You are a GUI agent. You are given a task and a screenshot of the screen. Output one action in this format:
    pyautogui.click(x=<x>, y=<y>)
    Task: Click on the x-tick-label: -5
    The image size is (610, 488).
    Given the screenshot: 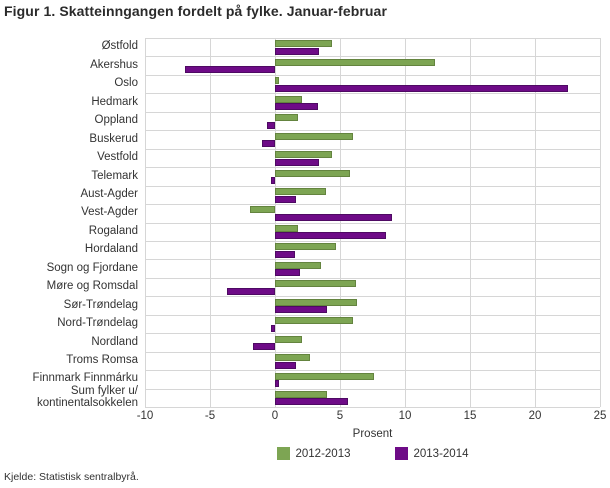 What is the action you would take?
    pyautogui.click(x=210, y=416)
    